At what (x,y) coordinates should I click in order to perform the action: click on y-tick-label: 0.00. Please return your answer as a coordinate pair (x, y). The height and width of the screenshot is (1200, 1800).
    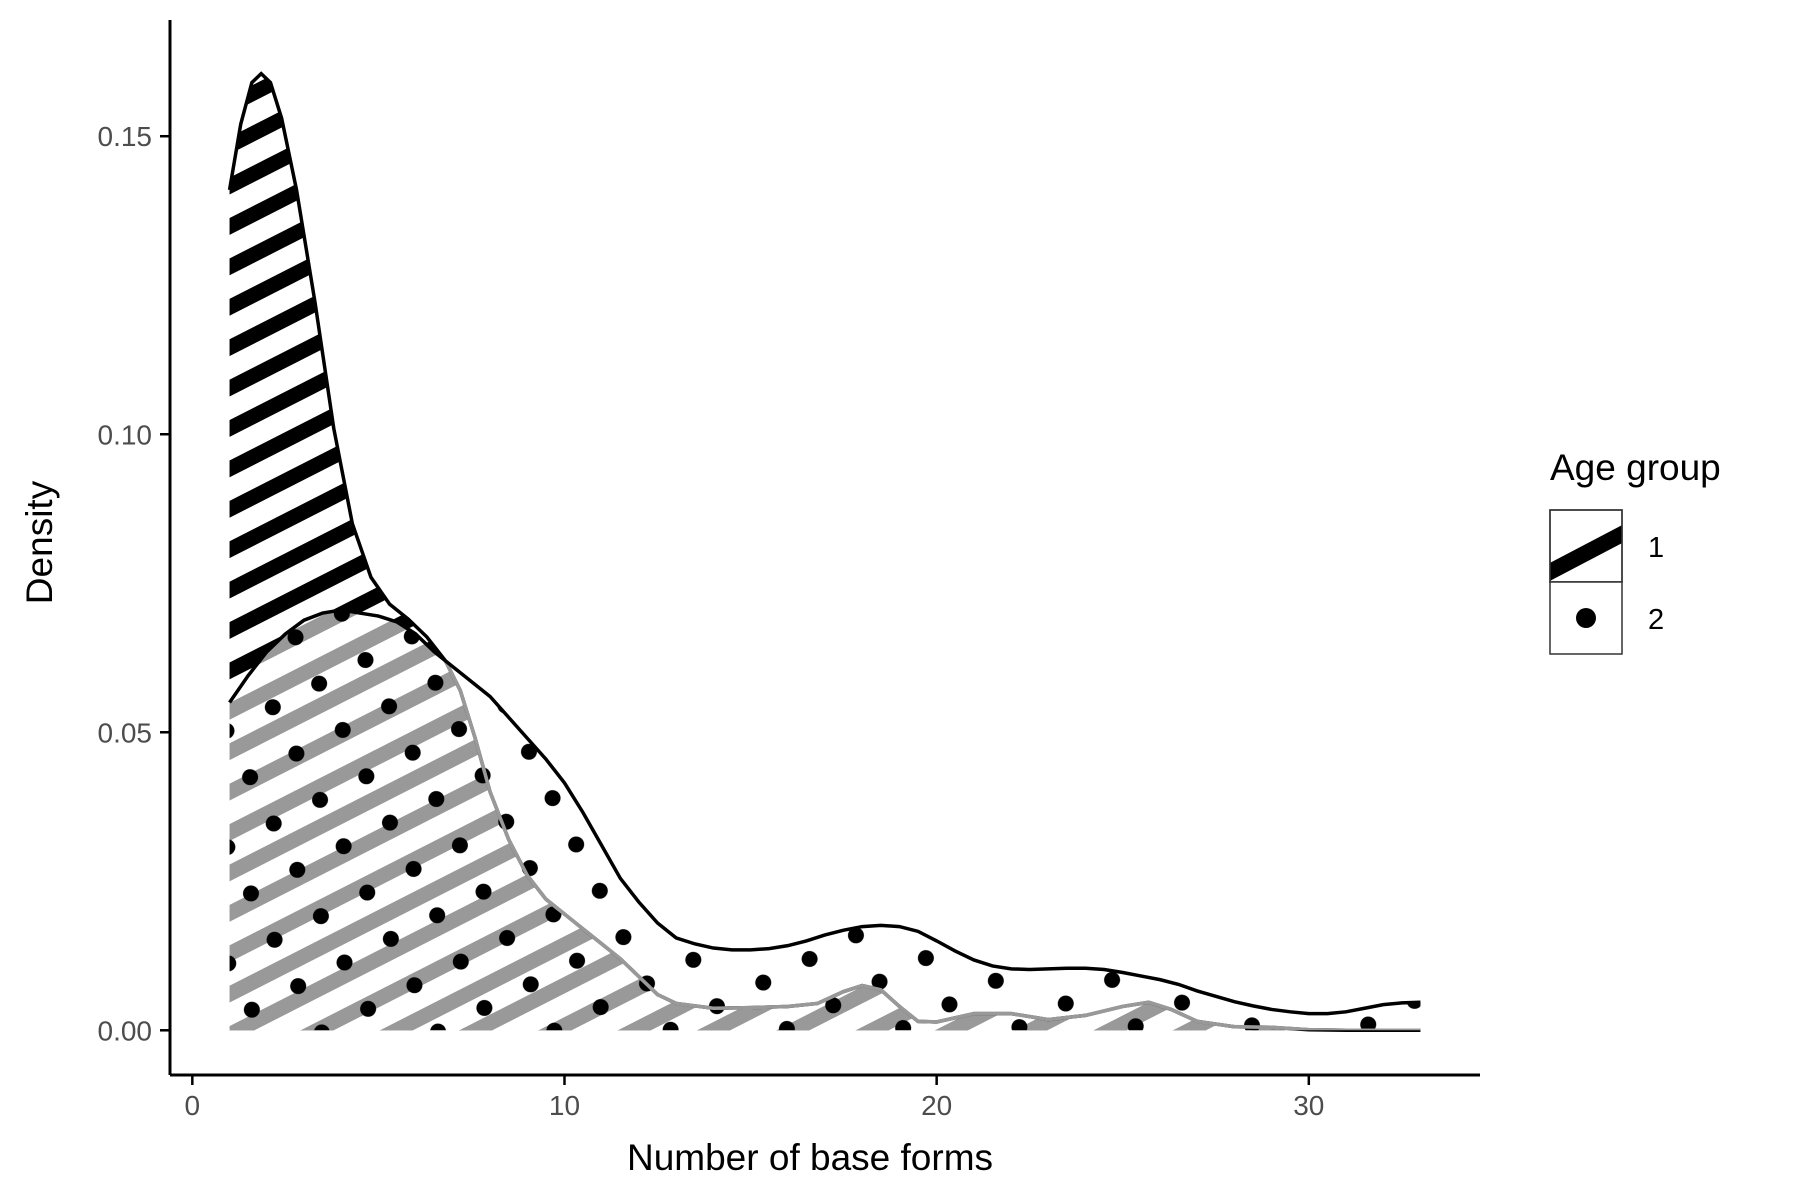
    Looking at the image, I should click on (125, 1030).